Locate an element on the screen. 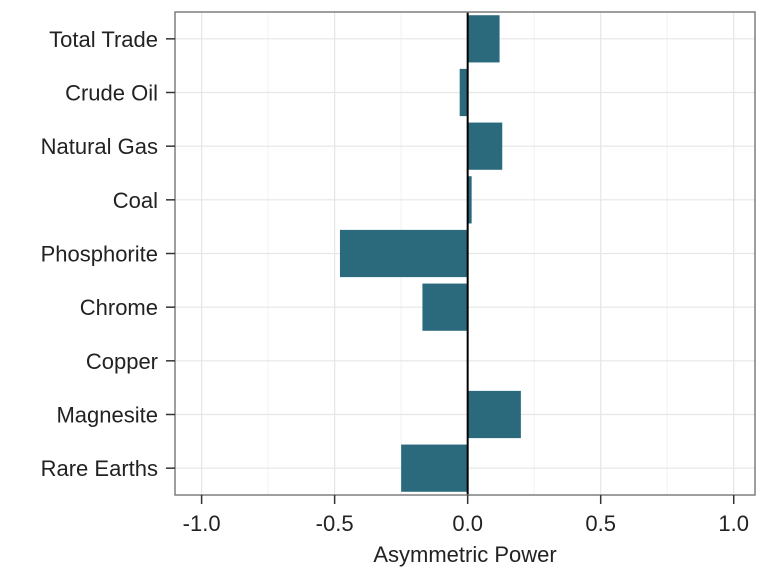 This screenshot has width=758, height=570. y-tick-label: Natural Gas is located at coordinates (99, 146).